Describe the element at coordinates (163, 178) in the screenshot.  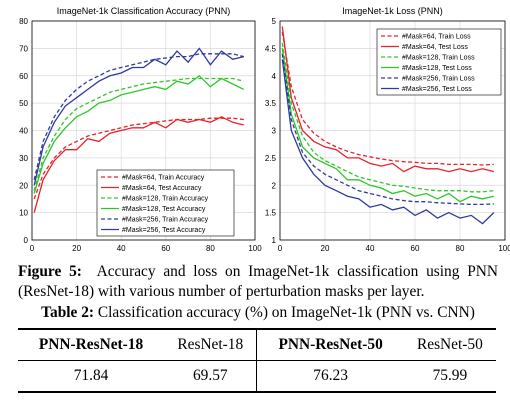
I see `legend-entry: #Mask=64, Train Accuracy` at that location.